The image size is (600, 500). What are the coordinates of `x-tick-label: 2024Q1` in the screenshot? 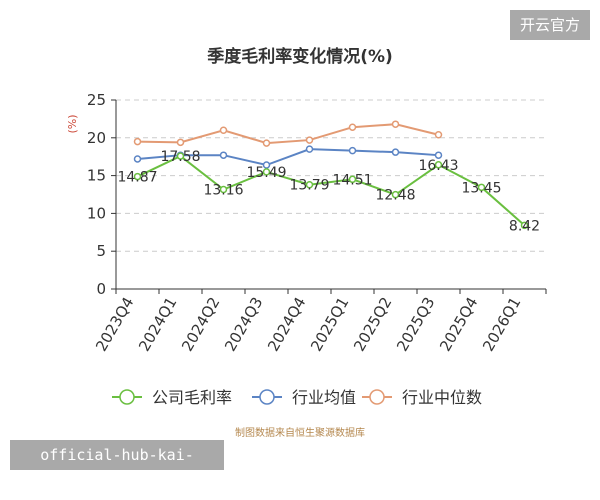 It's located at (157, 324).